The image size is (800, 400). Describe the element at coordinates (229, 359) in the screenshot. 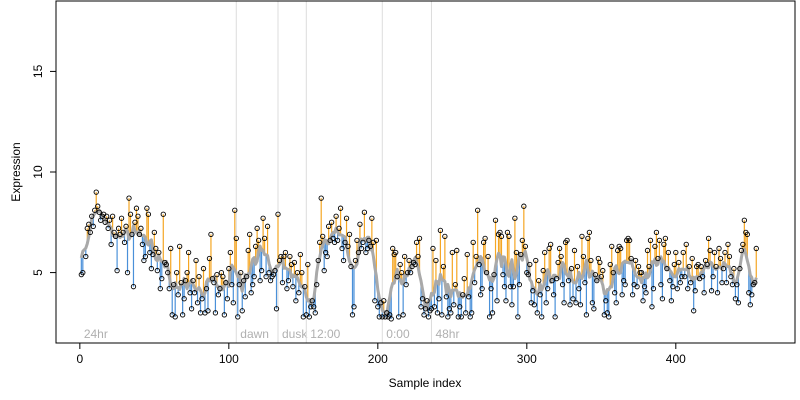

I see `x-tick-label: 100` at that location.